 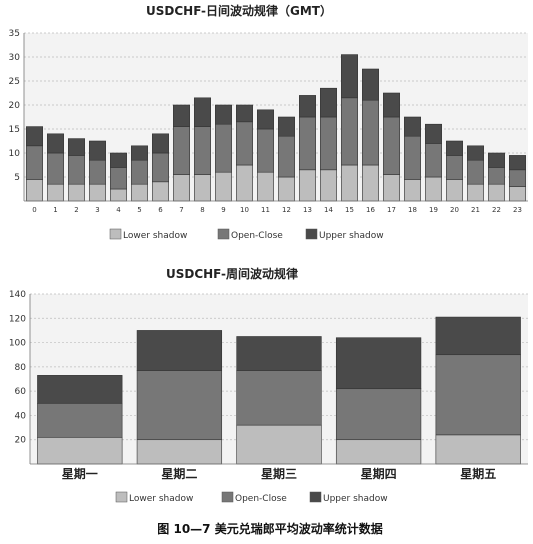 I want to click on x-tick-label: 18, so click(x=412, y=210).